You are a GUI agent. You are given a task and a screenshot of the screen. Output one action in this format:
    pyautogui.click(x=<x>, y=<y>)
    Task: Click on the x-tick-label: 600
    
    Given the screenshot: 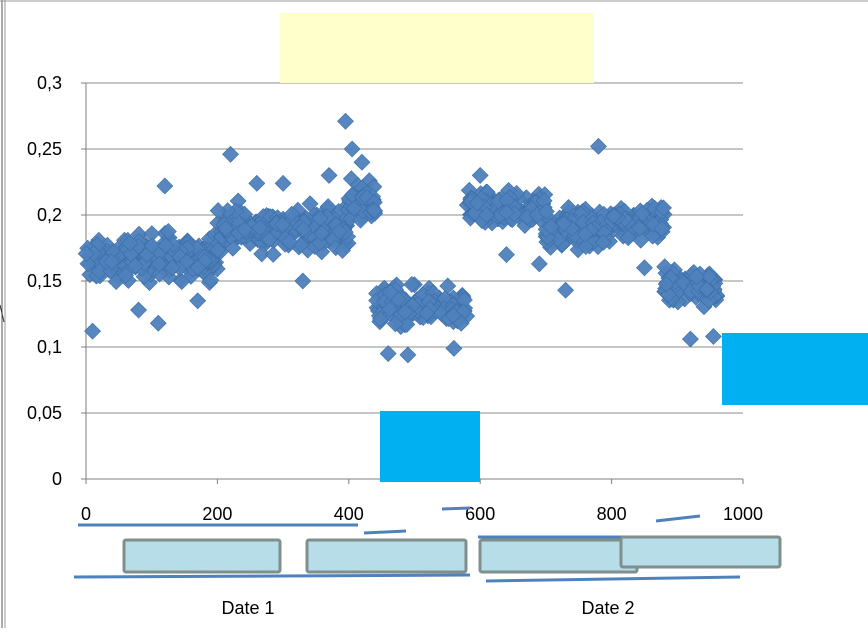 What is the action you would take?
    pyautogui.click(x=480, y=514)
    